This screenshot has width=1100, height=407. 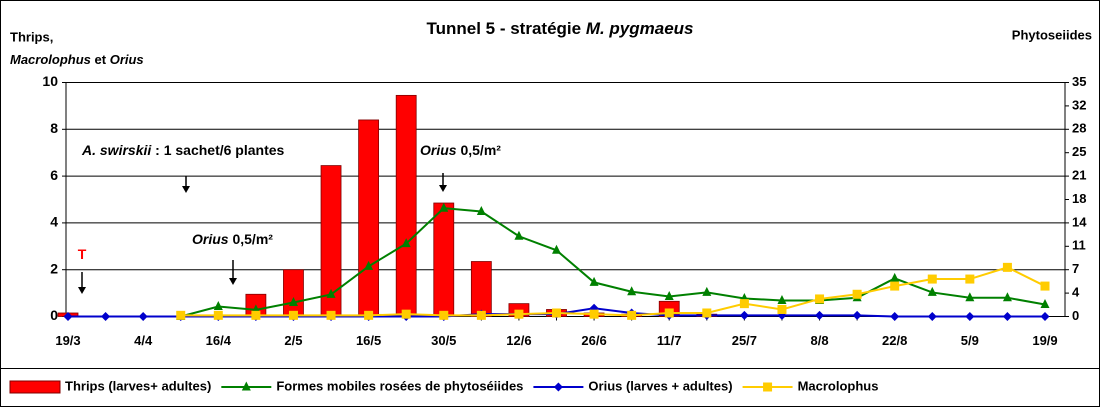 I want to click on y2-tick-label: 18, so click(x=1079, y=198).